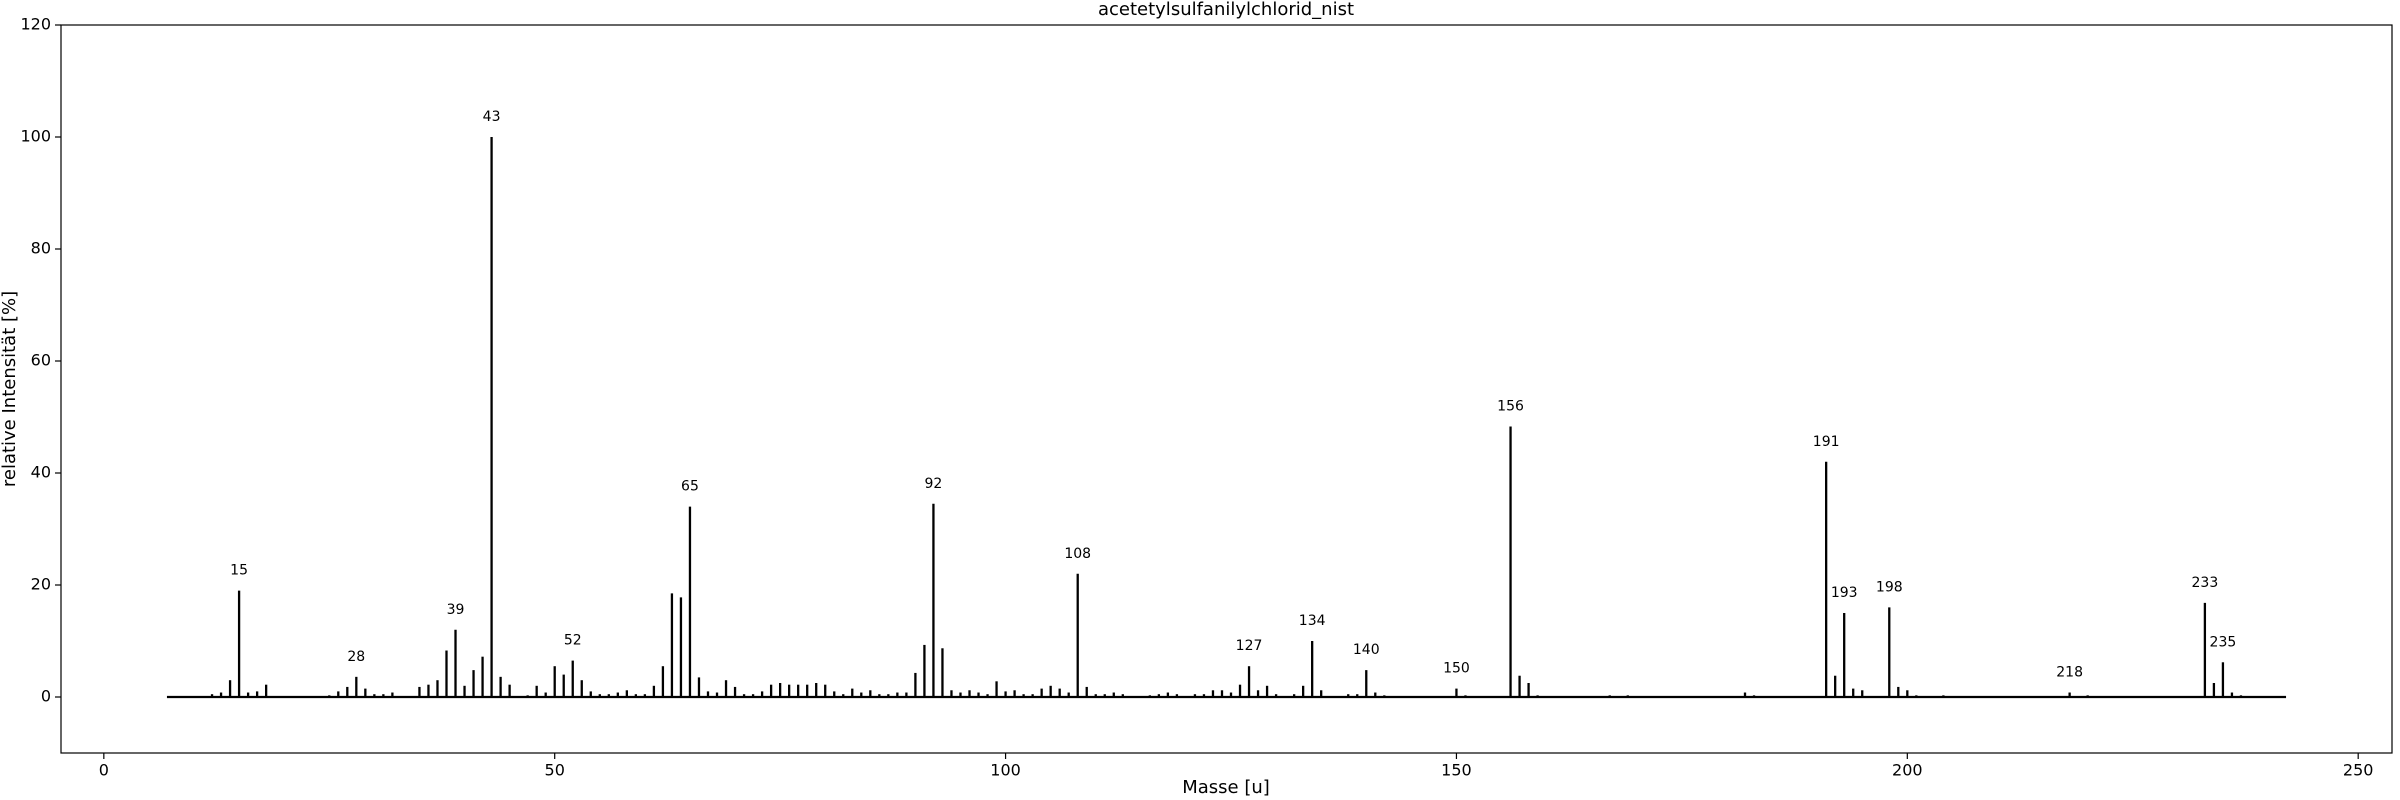 The height and width of the screenshot is (800, 2400). Describe the element at coordinates (555, 770) in the screenshot. I see `x-tick-label: 50` at that location.